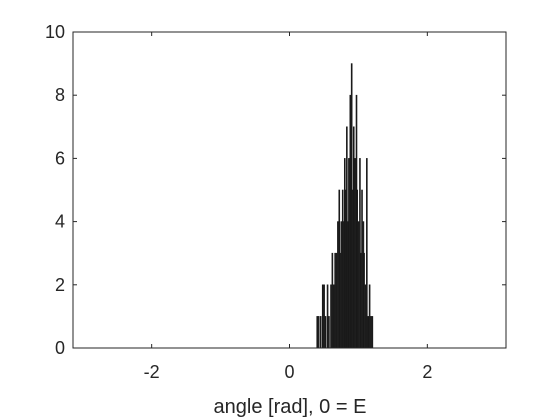 The width and height of the screenshot is (560, 420). I want to click on x-tick-label: 0, so click(289, 372).